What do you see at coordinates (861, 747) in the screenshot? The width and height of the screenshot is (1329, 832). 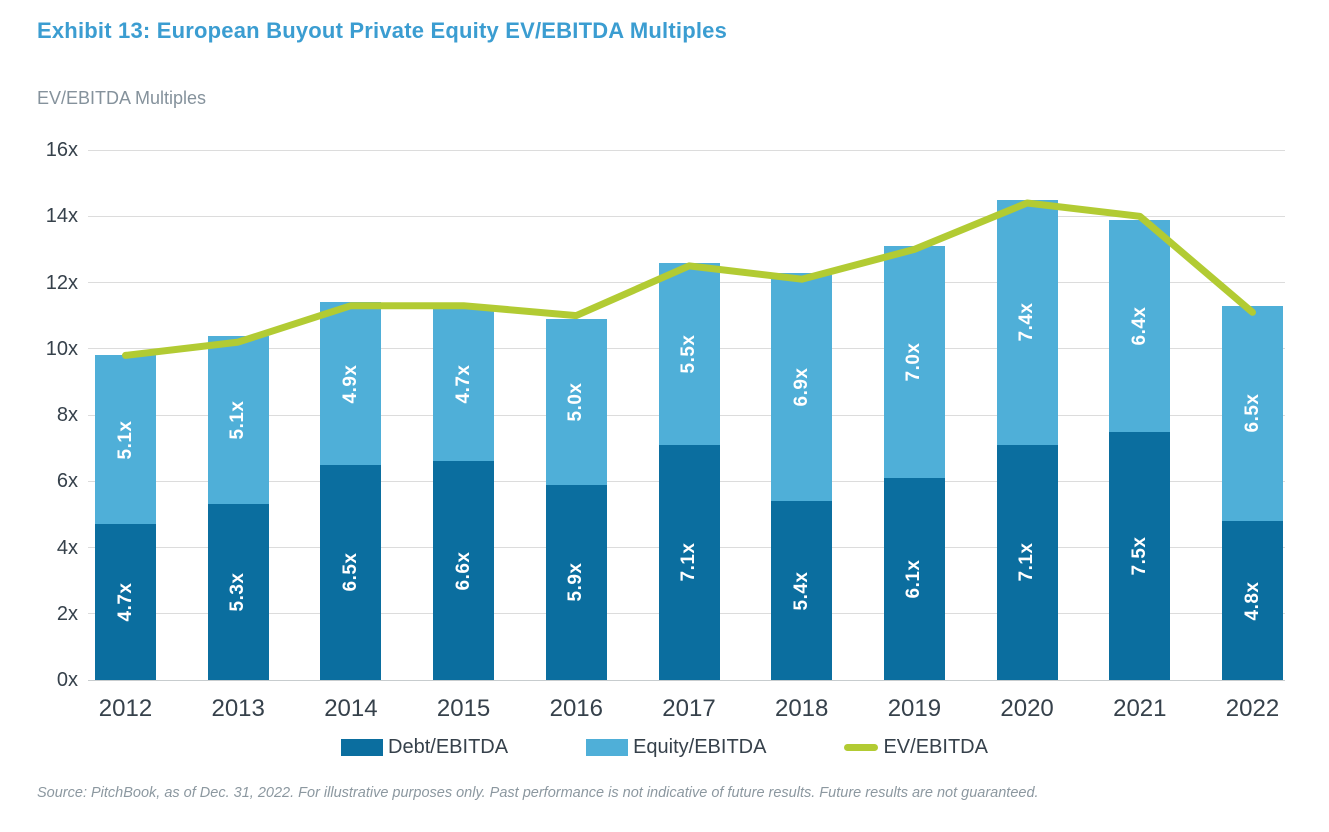 I see `ev-line-swatch-icon` at bounding box center [861, 747].